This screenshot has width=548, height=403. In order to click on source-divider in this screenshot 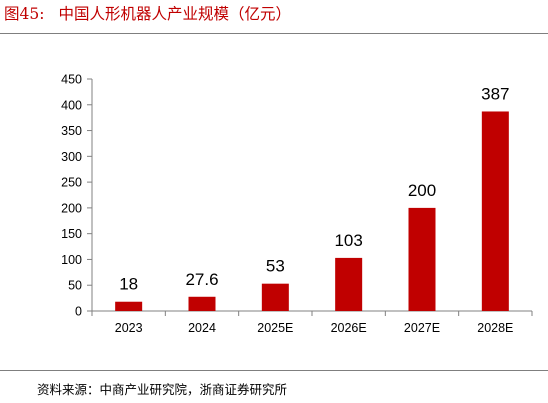, I will do `click(274, 370)`.